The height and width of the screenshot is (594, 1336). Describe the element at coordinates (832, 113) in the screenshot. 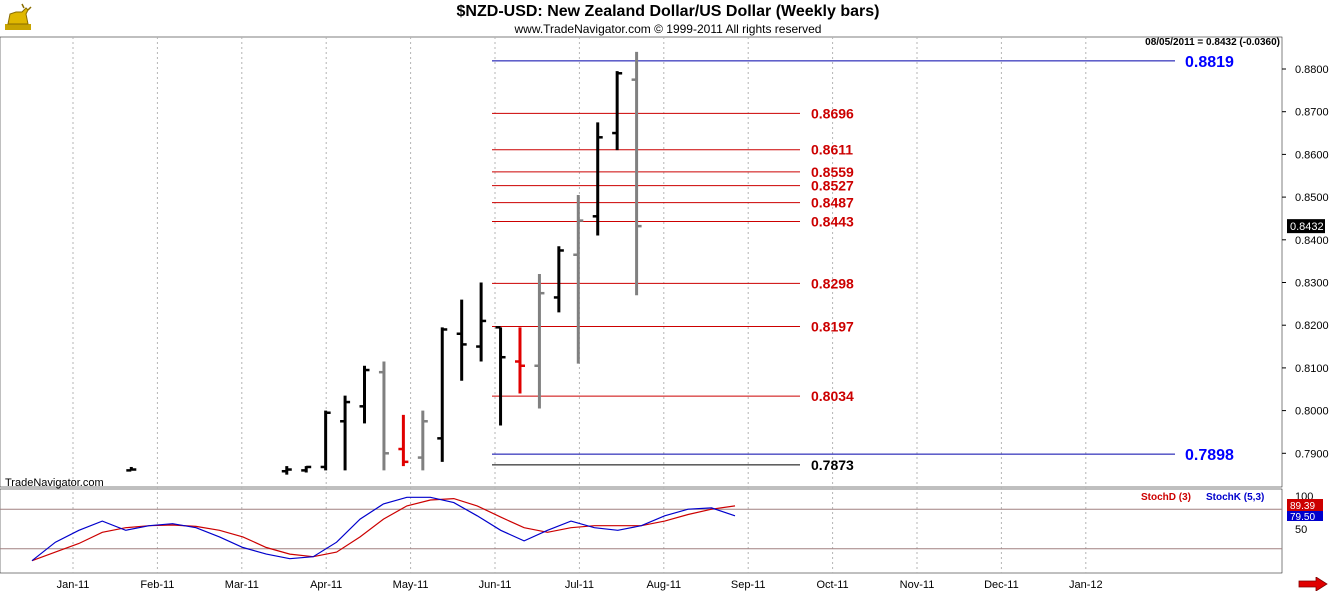

I see `fib-level-label: 0.8696` at that location.